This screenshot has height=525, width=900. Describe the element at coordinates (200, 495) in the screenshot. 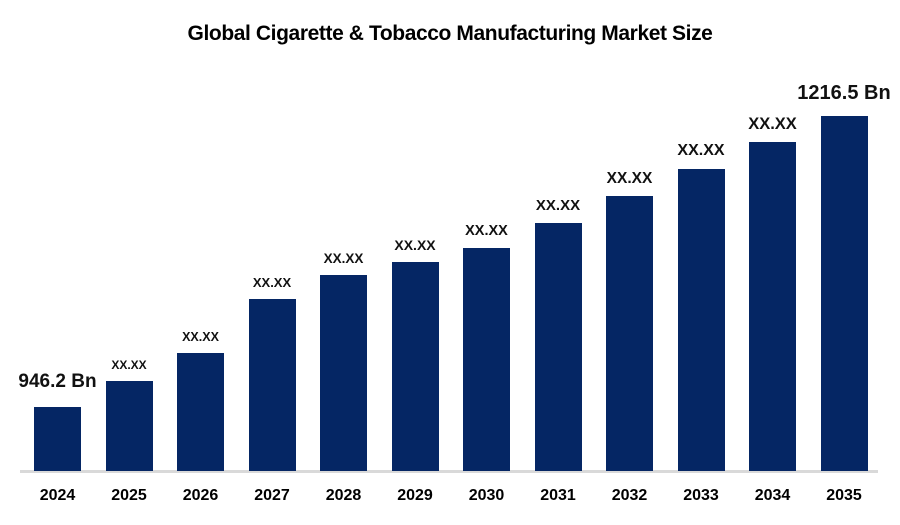

I see `x-axis-label-2026: 2026` at that location.